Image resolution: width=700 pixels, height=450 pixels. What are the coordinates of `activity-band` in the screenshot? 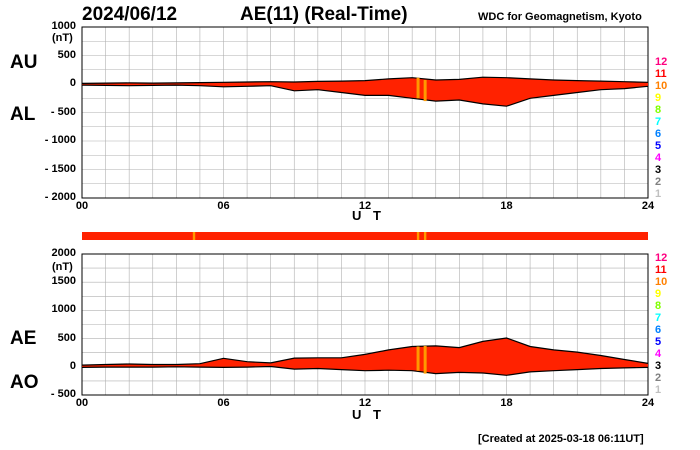 It's located at (365, 236).